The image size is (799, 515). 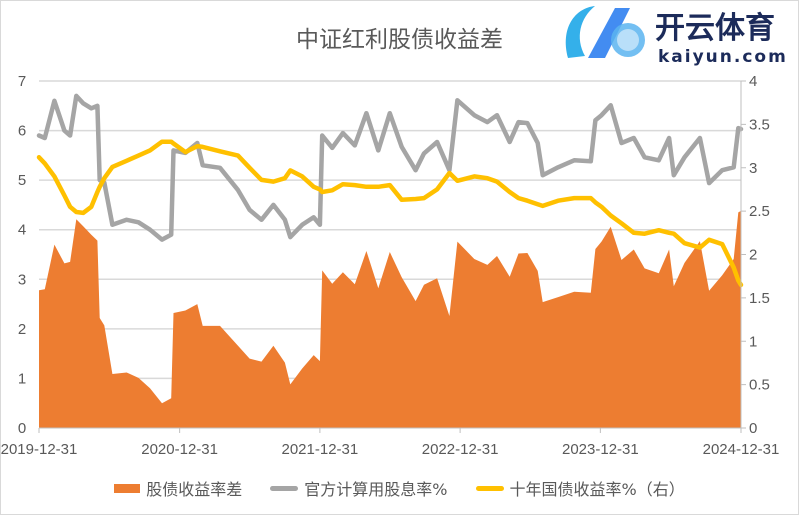 I want to click on y-right-tick-label: 4, so click(x=753, y=81).